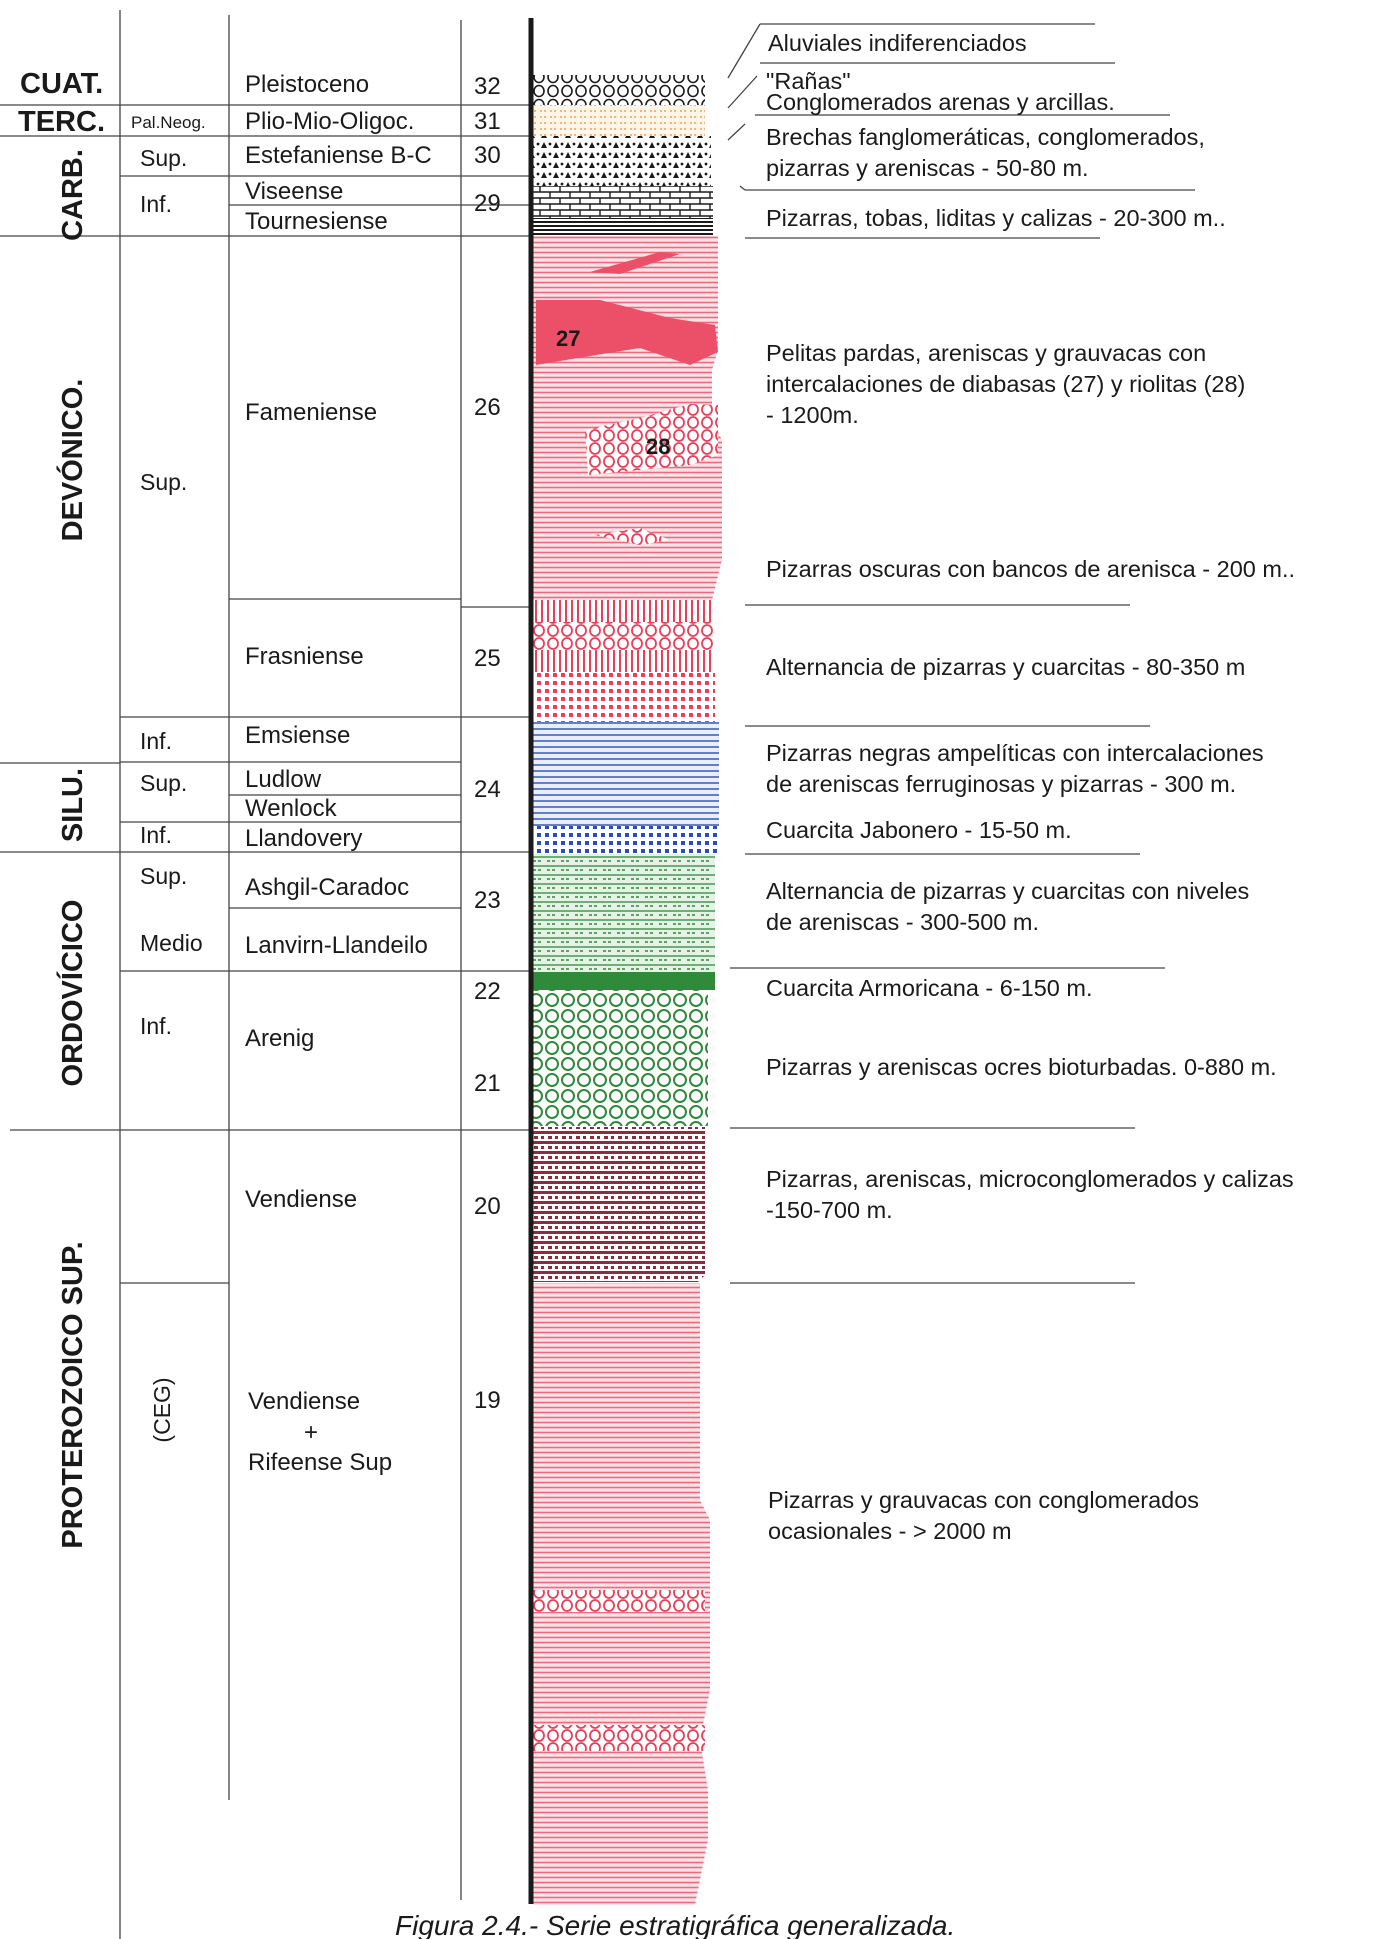 Image resolution: width=1387 pixels, height=1939 pixels. What do you see at coordinates (658, 446) in the screenshot?
I see `column-label-28: 28` at bounding box center [658, 446].